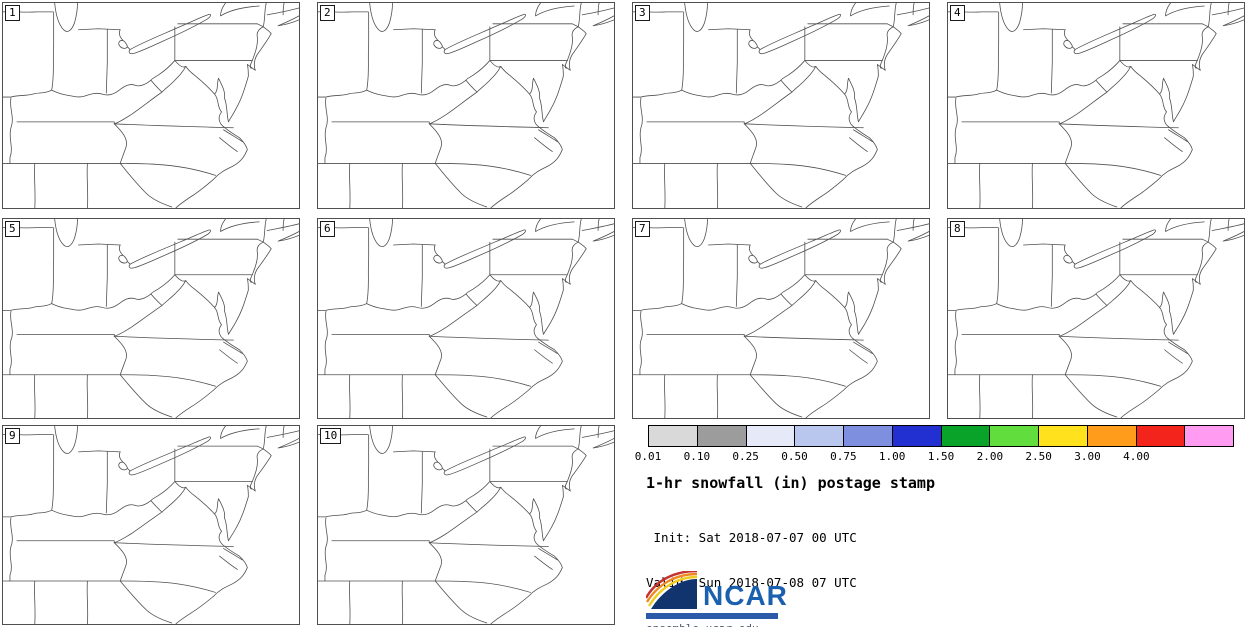 The height and width of the screenshot is (627, 1260). What do you see at coordinates (642, 13) in the screenshot?
I see `panel-number: 3` at bounding box center [642, 13].